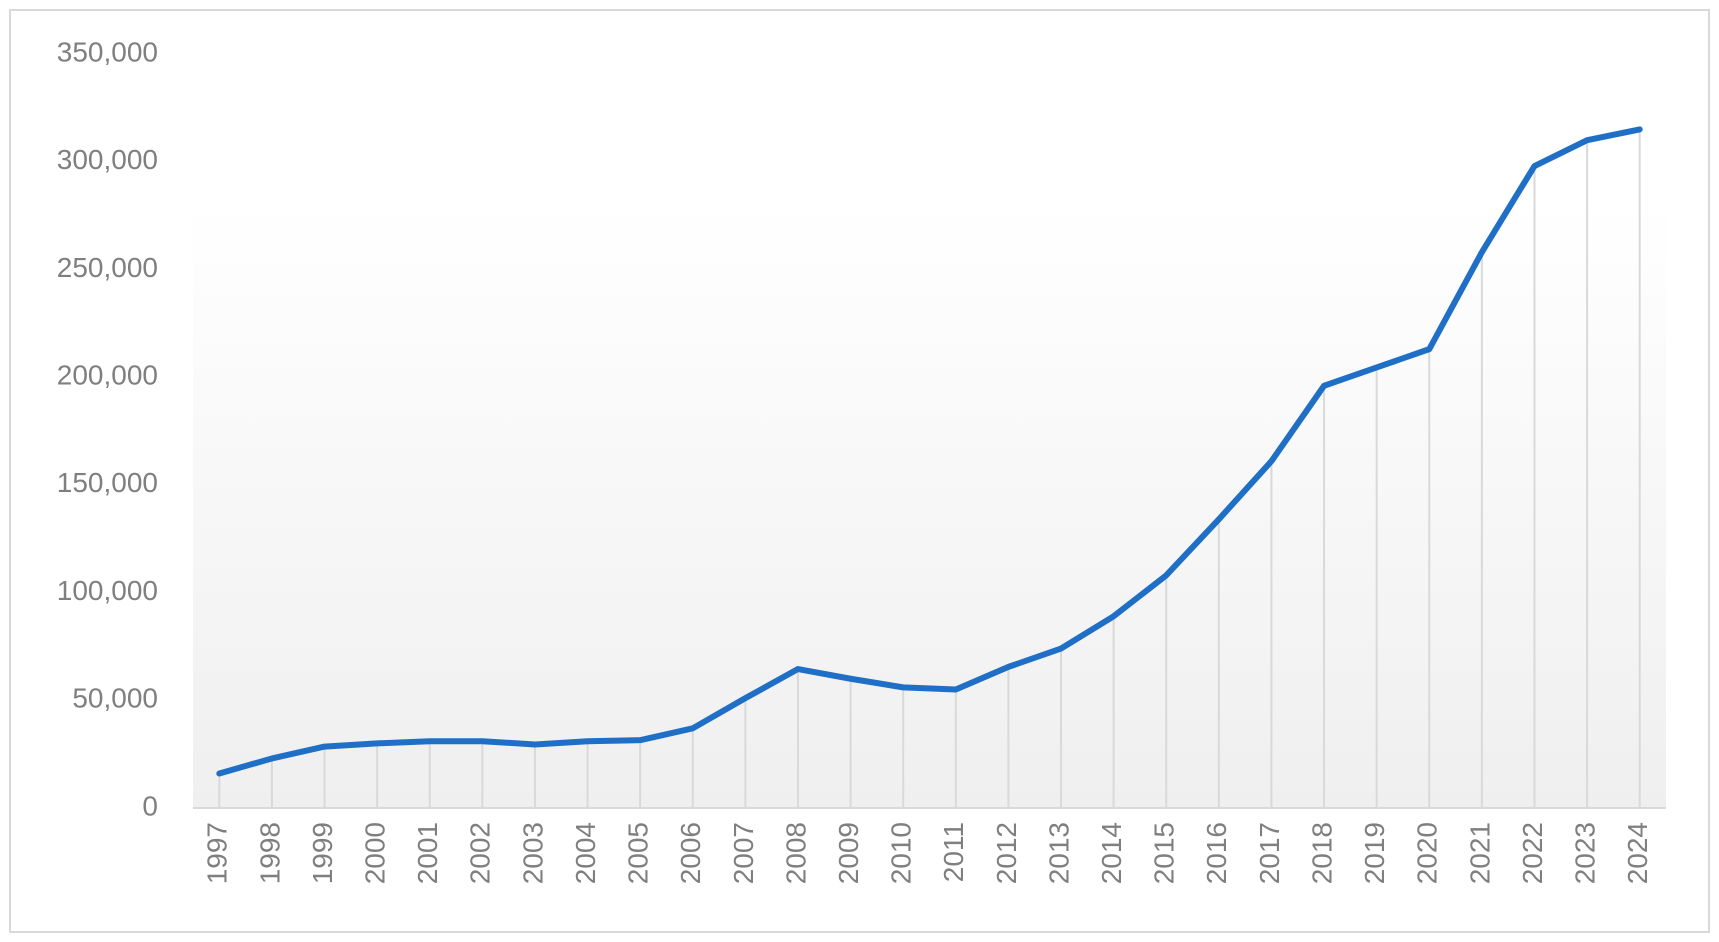 This screenshot has width=1719, height=942. What do you see at coordinates (1058, 853) in the screenshot?
I see `x-tick-label: 2013` at bounding box center [1058, 853].